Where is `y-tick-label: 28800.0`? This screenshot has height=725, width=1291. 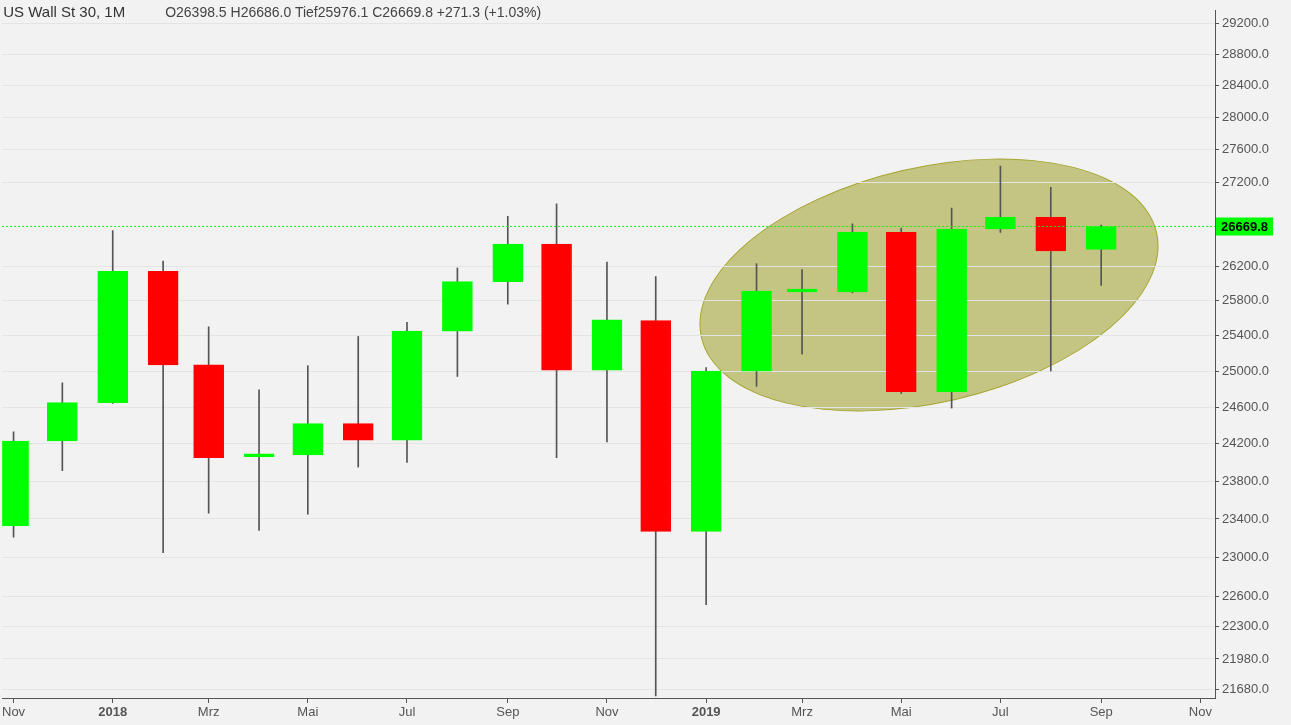 y-tick-label: 28800.0 is located at coordinates (1245, 54).